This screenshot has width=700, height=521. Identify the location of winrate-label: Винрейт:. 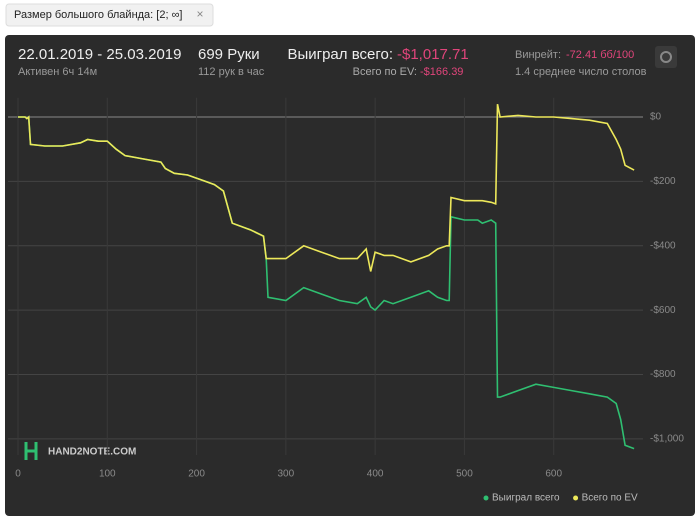
(538, 55).